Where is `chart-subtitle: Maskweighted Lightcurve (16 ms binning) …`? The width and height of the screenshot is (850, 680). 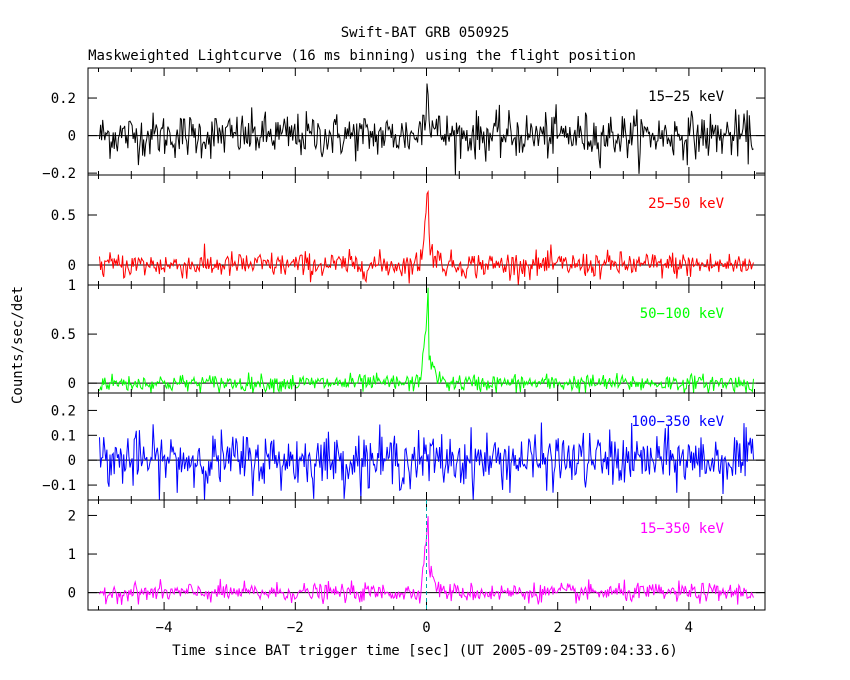 chart-subtitle: Maskweighted Lightcurve (16 ms binning) … is located at coordinates (362, 56).